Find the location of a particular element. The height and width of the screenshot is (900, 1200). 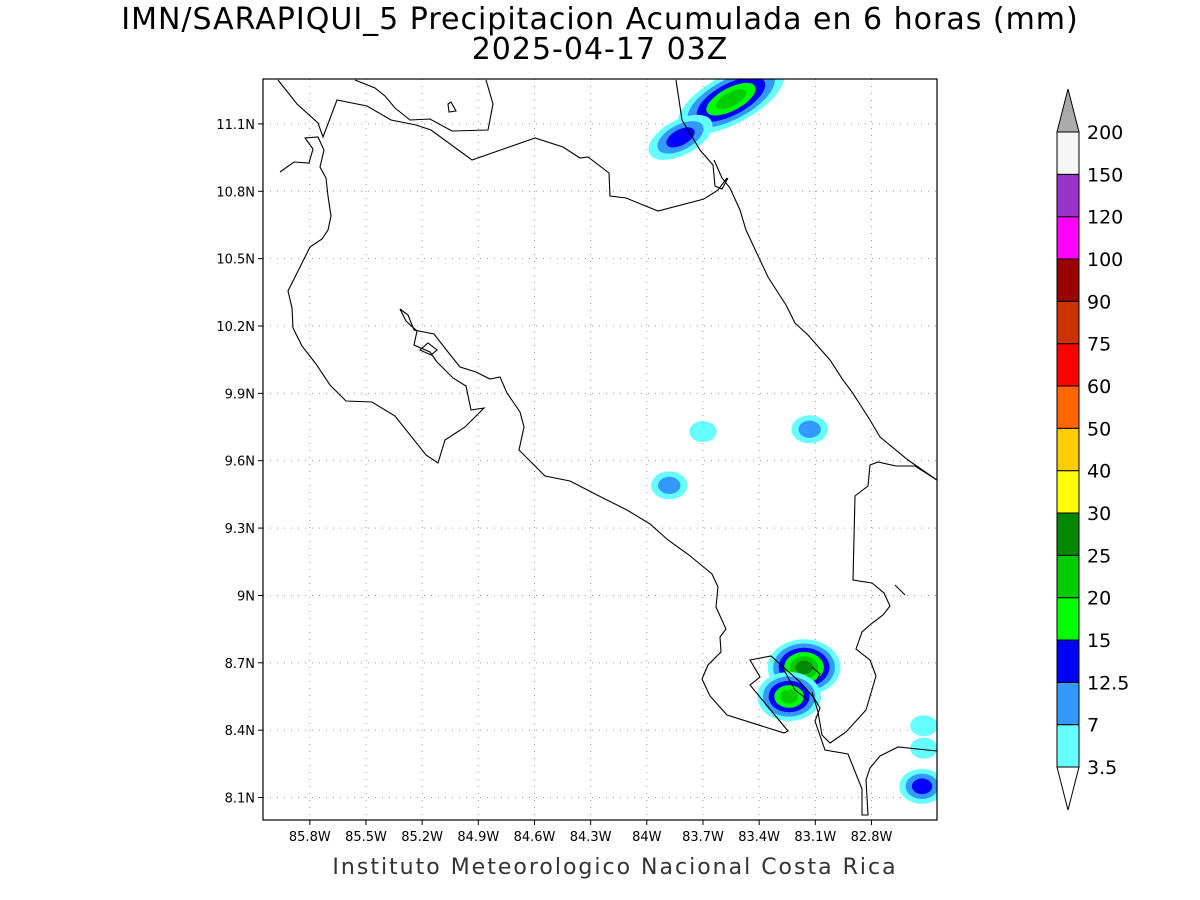

x-tick-label: 83.7W is located at coordinates (703, 837).